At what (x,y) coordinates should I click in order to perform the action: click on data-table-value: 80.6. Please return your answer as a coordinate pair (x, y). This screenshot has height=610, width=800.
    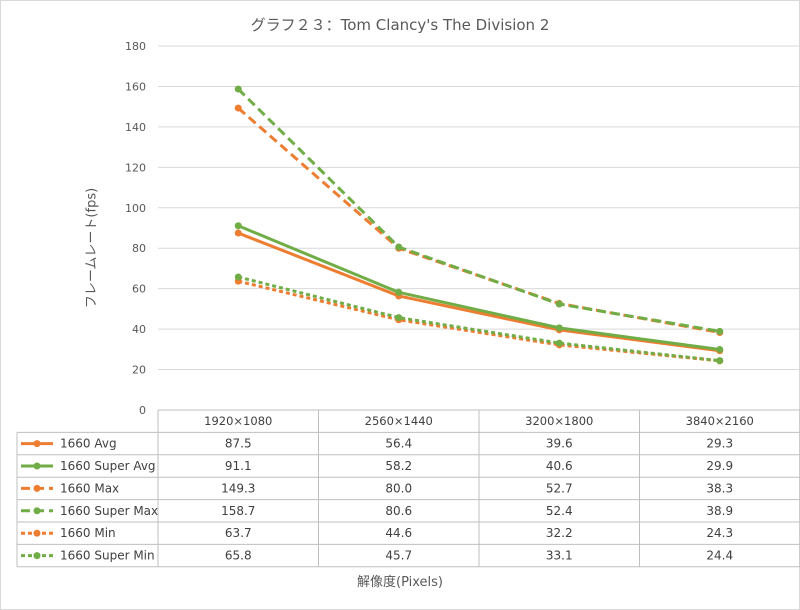
    Looking at the image, I should click on (398, 511).